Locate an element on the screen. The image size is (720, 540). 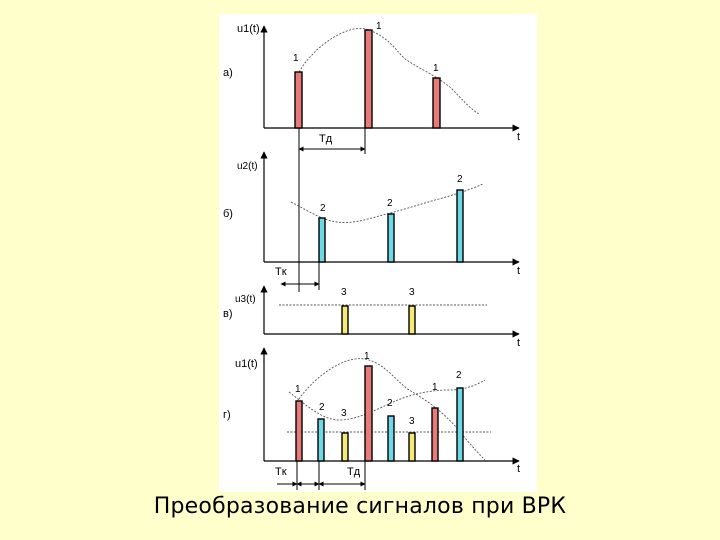
plot-a-pulse-label-2: 1 is located at coordinates (379, 26).